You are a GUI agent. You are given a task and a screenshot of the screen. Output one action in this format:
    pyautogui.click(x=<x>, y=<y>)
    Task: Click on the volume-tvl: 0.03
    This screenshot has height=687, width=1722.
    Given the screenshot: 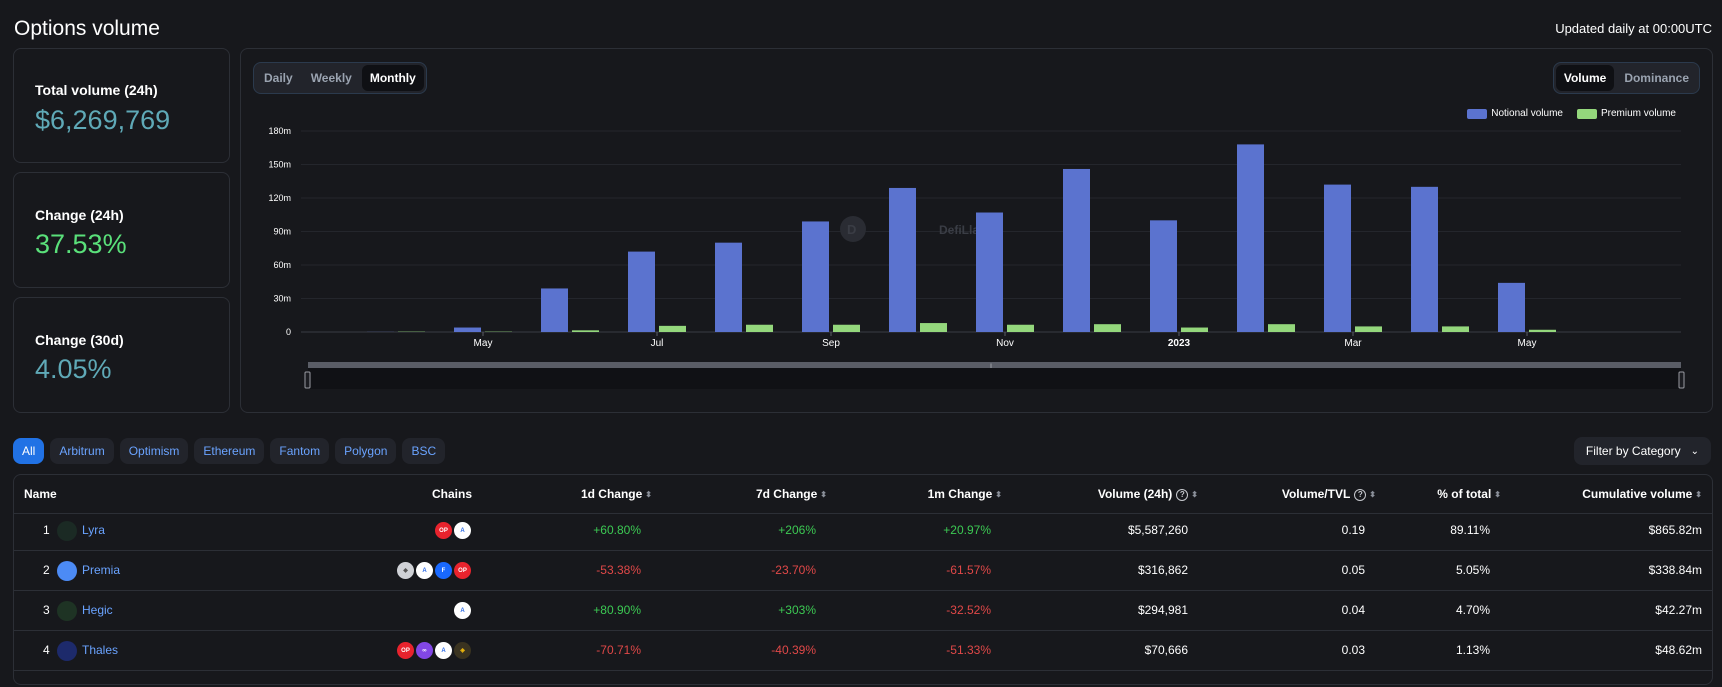 What is the action you would take?
    pyautogui.click(x=1353, y=650)
    